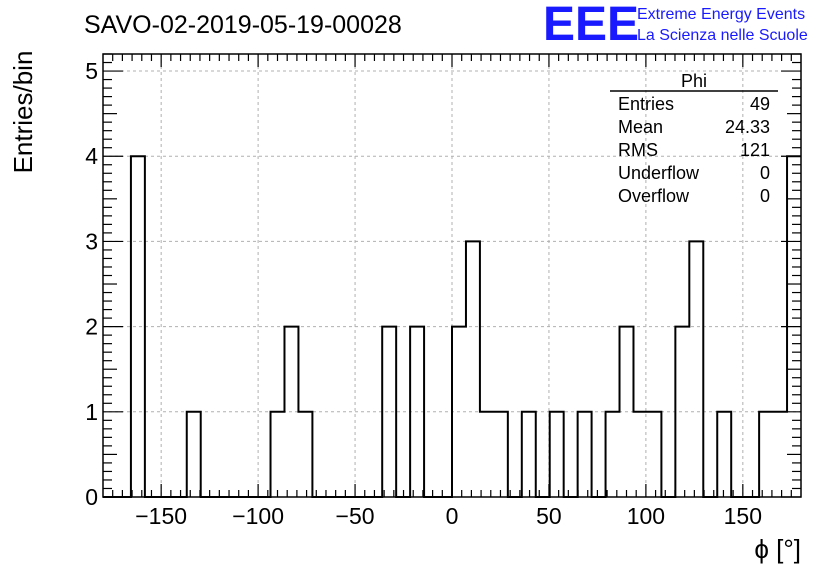 The image size is (836, 572). I want to click on stats-title: Phi, so click(694, 81).